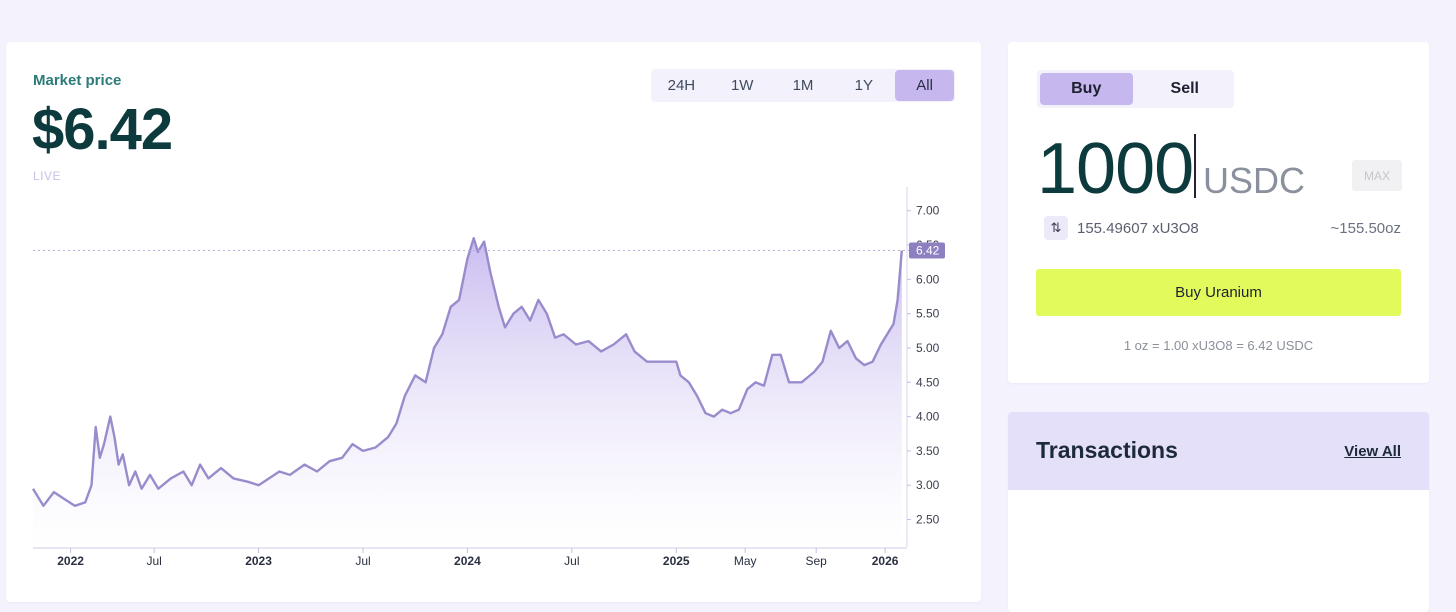  What do you see at coordinates (885, 561) in the screenshot?
I see `x-tick-label: 2026` at bounding box center [885, 561].